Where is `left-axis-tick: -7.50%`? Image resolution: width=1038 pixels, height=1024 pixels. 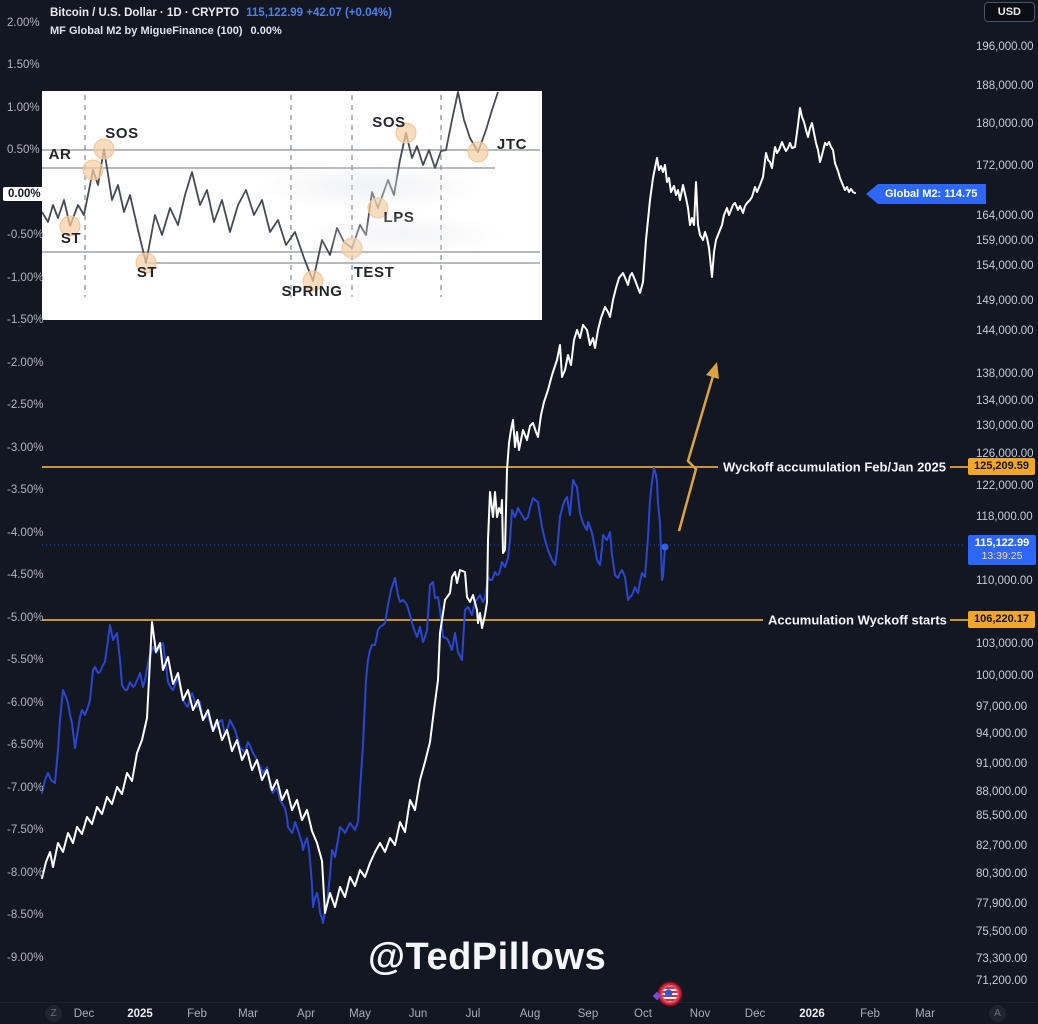 left-axis-tick: -7.50% is located at coordinates (25, 830).